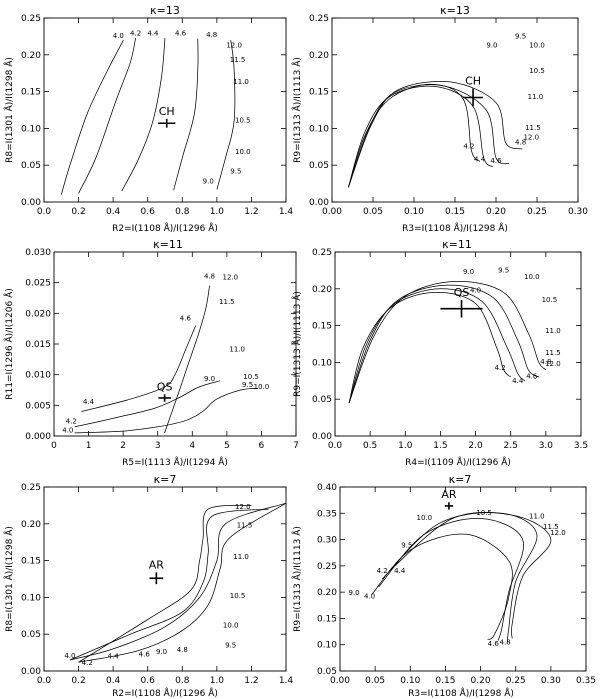  Describe the element at coordinates (296, 446) in the screenshot. I see `x-tick-label: 7` at that location.